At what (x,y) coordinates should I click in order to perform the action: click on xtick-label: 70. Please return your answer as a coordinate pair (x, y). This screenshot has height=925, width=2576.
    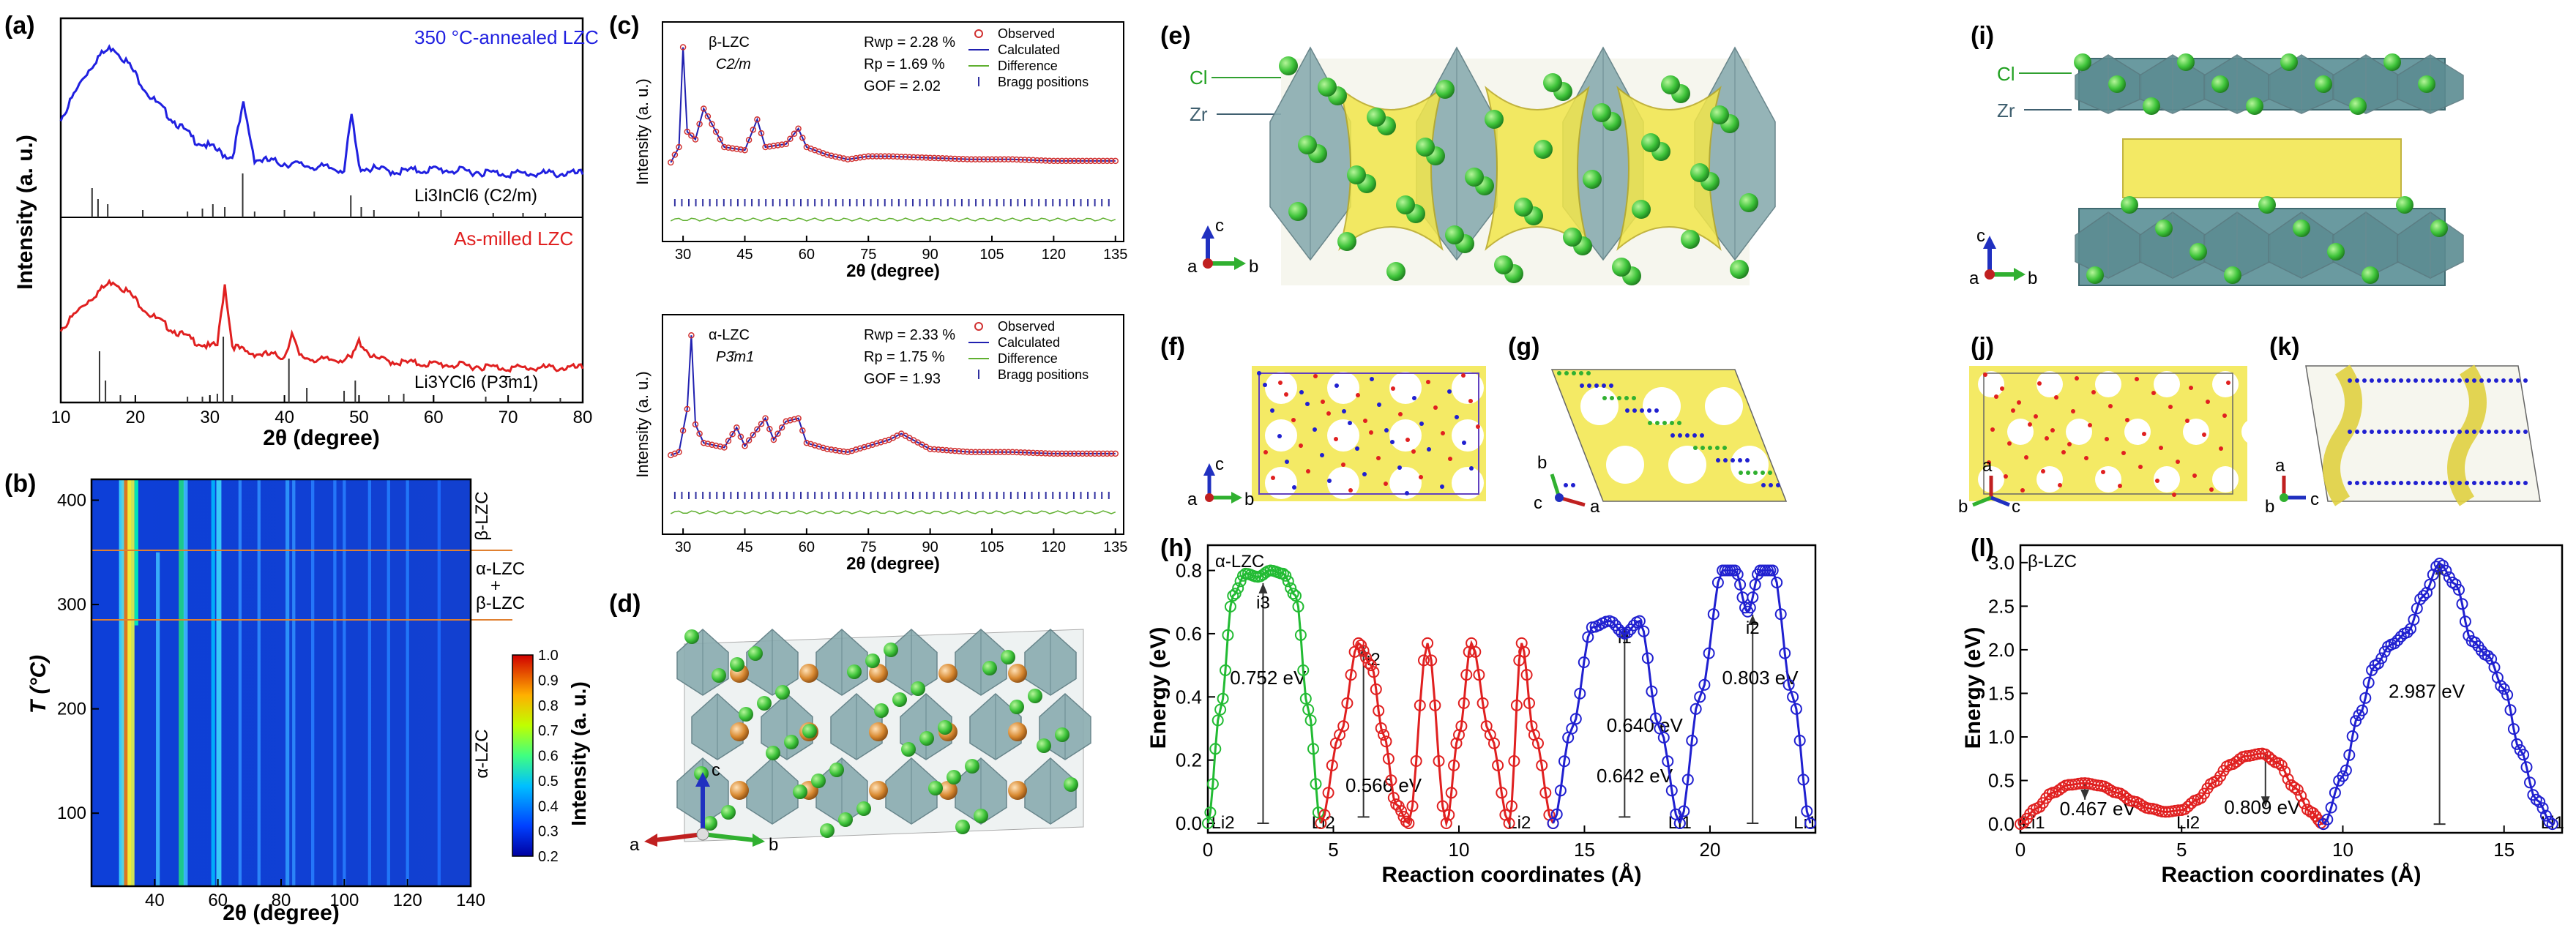
    Looking at the image, I should click on (508, 417).